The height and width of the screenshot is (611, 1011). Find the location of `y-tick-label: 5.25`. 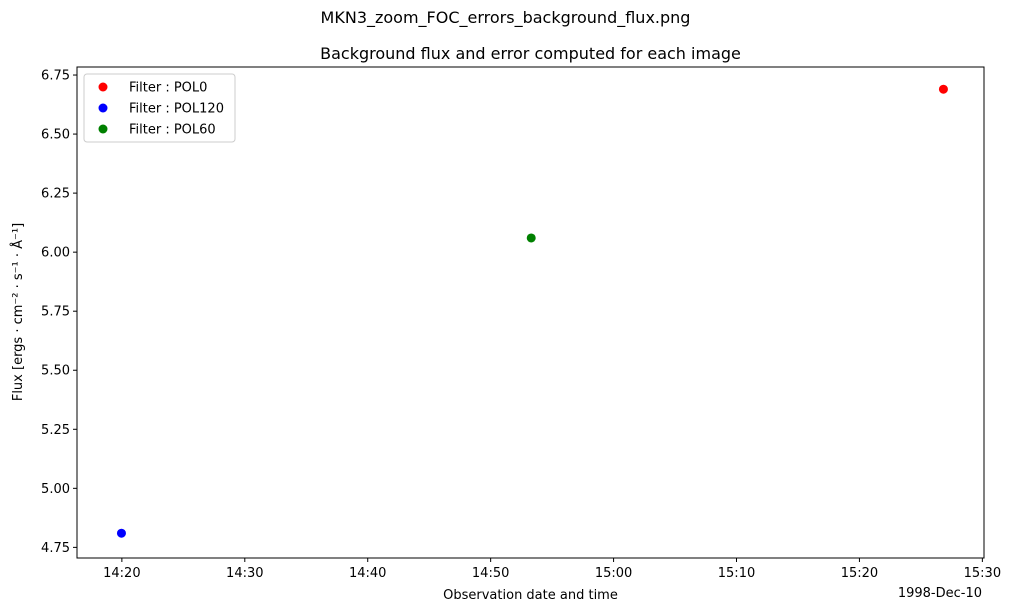

y-tick-label: 5.25 is located at coordinates (55, 430).